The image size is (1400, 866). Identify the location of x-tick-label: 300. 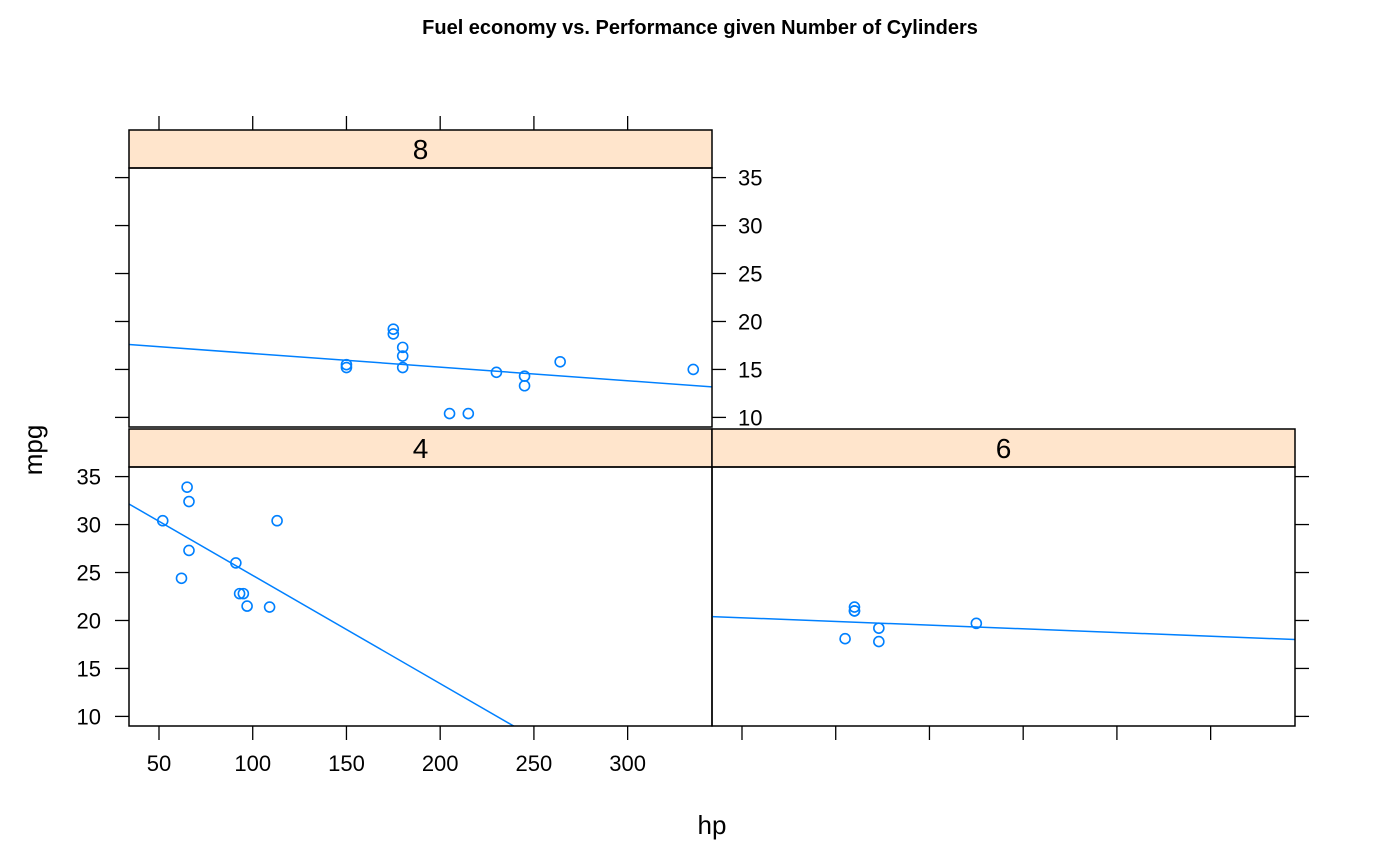
(627, 763).